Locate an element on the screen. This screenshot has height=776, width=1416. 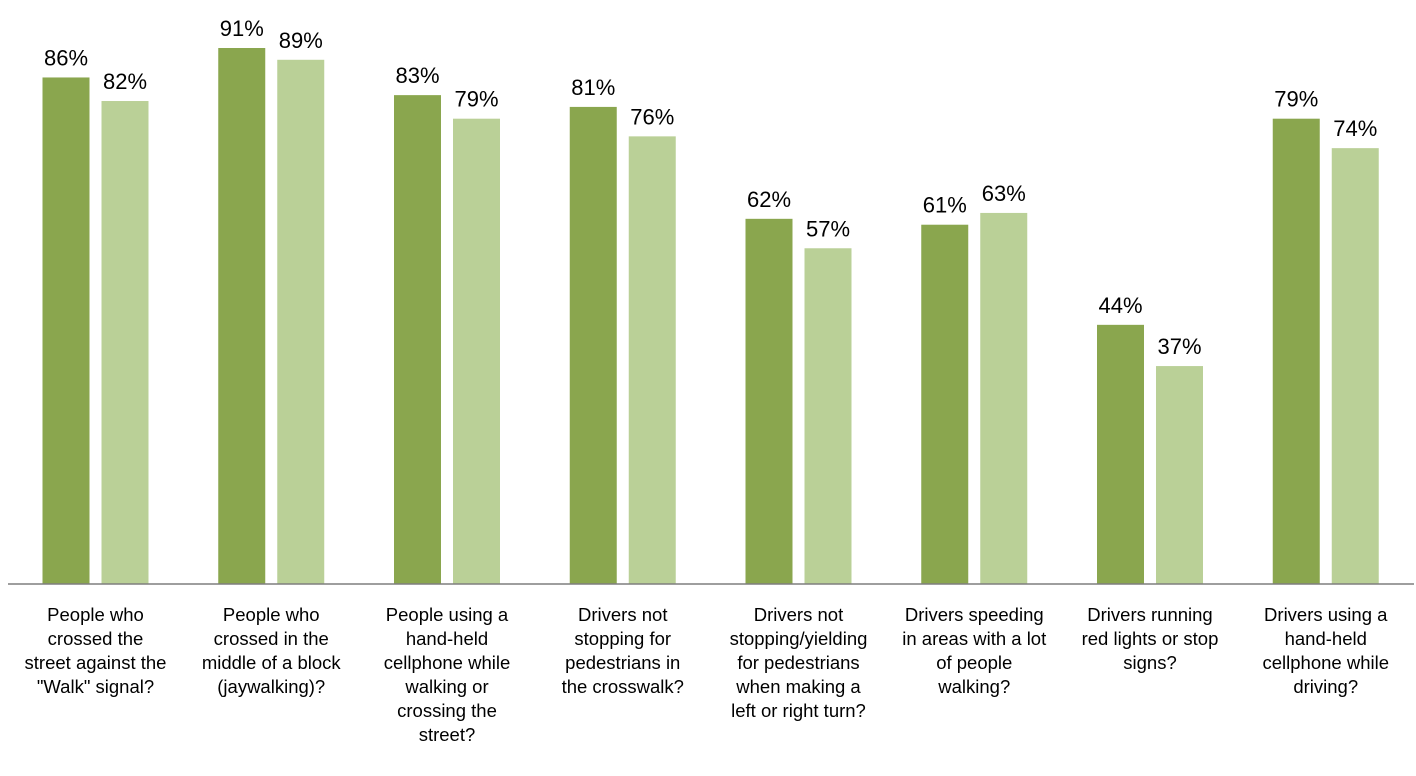
bar-series1-cat1 is located at coordinates (66, 331).